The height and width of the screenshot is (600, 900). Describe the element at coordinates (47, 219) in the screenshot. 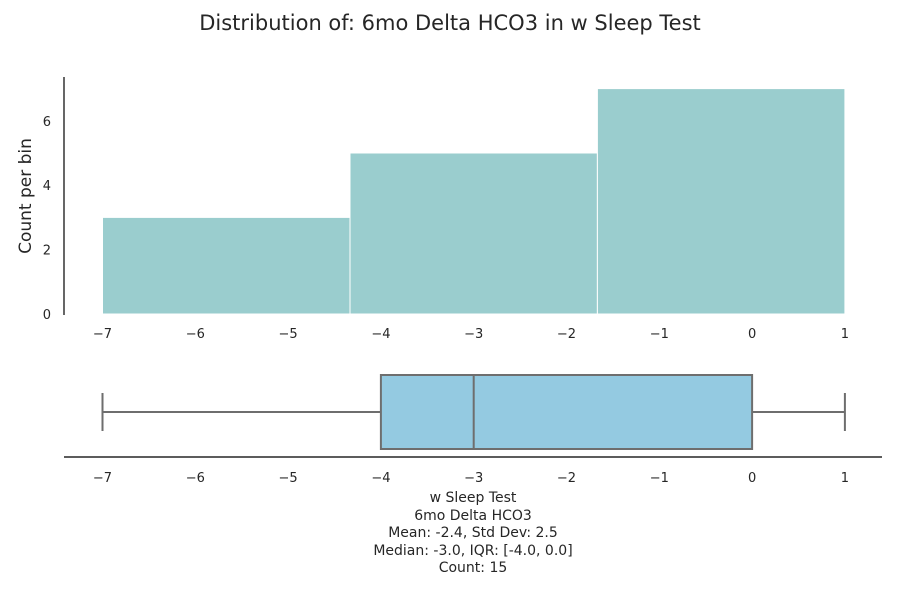

I see `histogram-y-ticks: 0 2 4 6` at that location.